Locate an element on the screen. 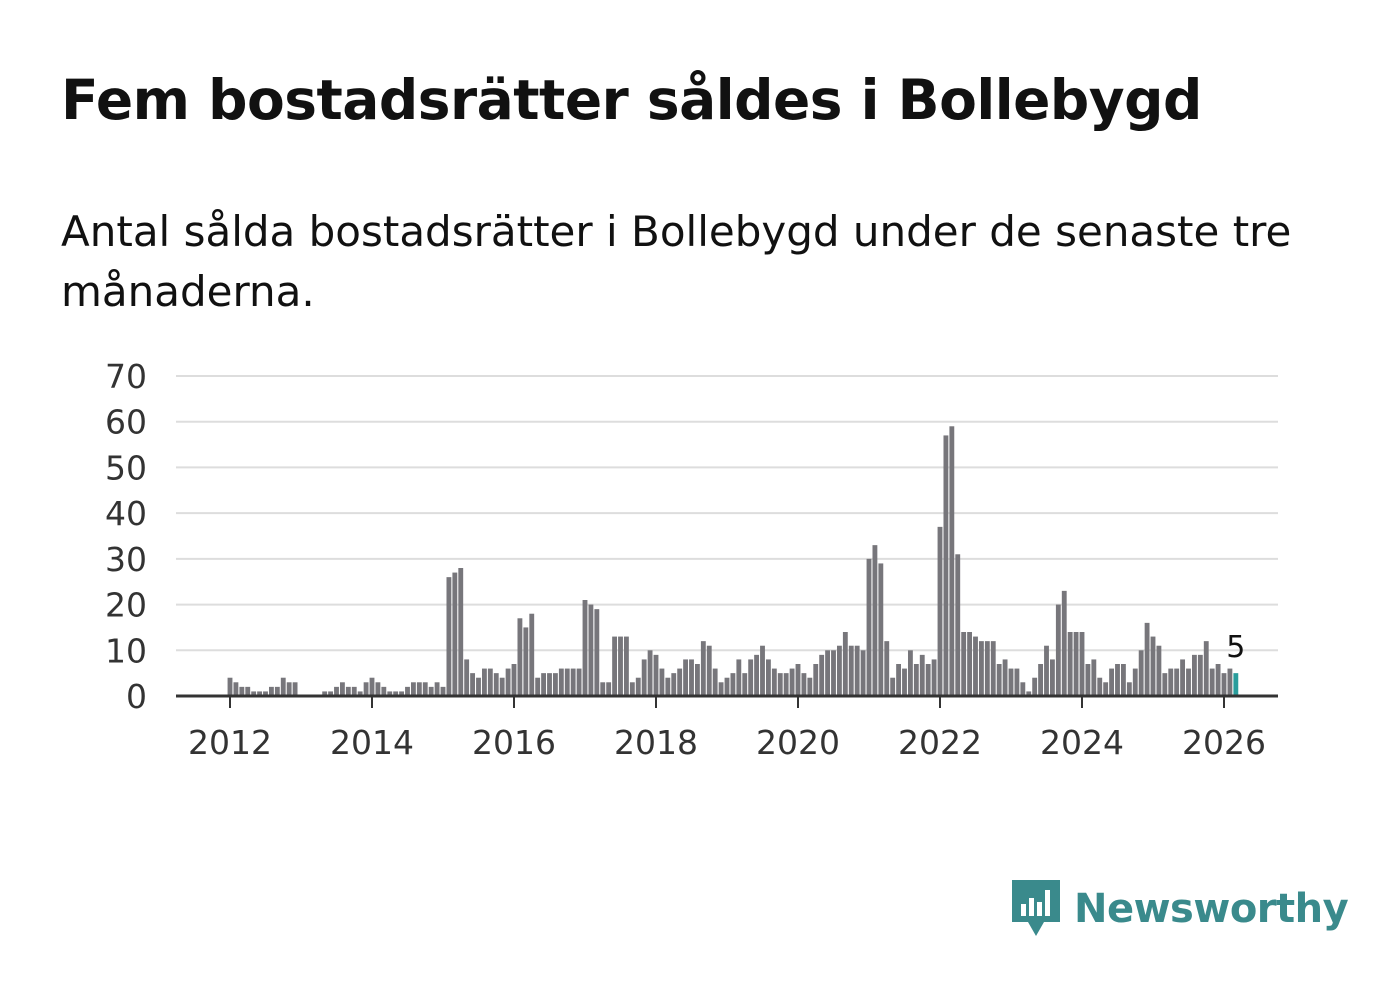 The width and height of the screenshot is (1382, 999). brand-logo: Newsworthy is located at coordinates (1179, 909).